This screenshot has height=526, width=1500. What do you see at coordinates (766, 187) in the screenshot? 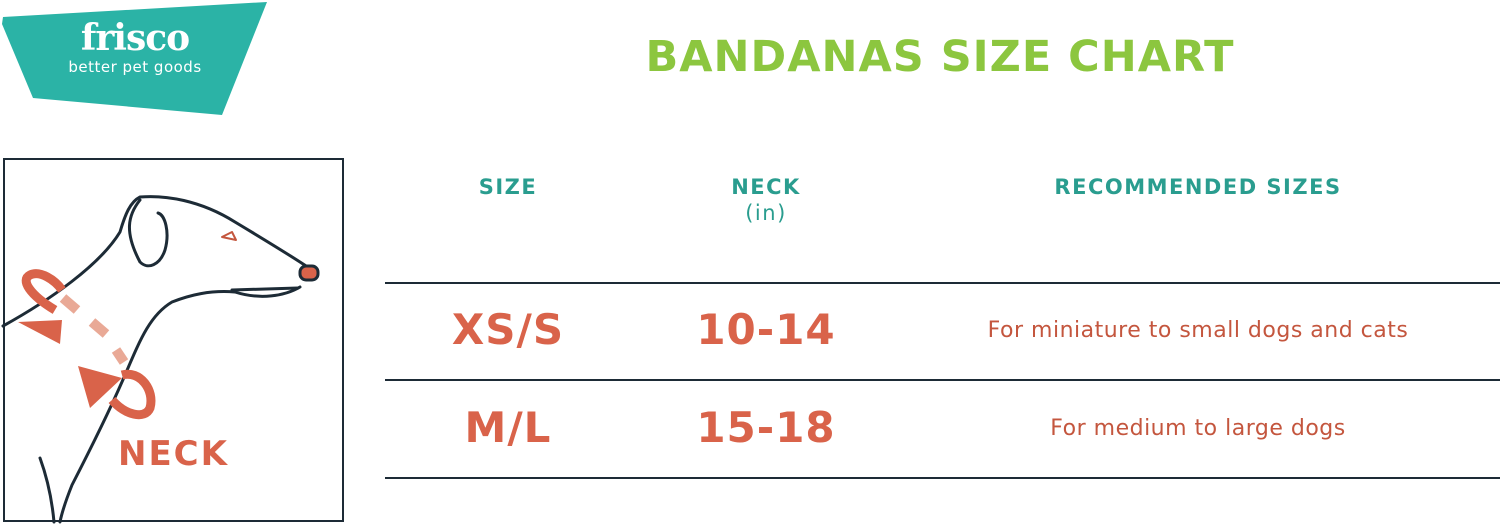
I see `header-neck-label: NECK` at bounding box center [766, 187].